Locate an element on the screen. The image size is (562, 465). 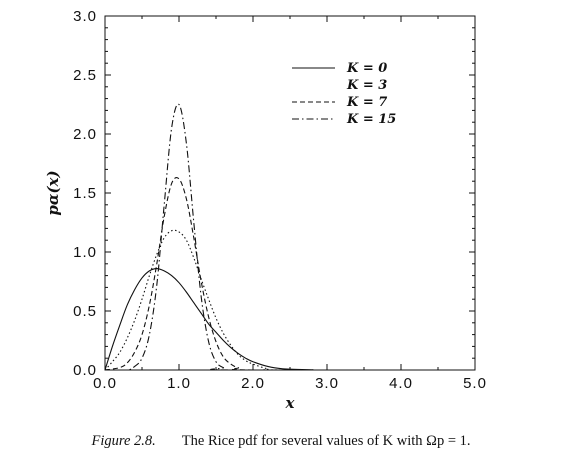
y-tick-label: 0.0 is located at coordinates (85, 370).